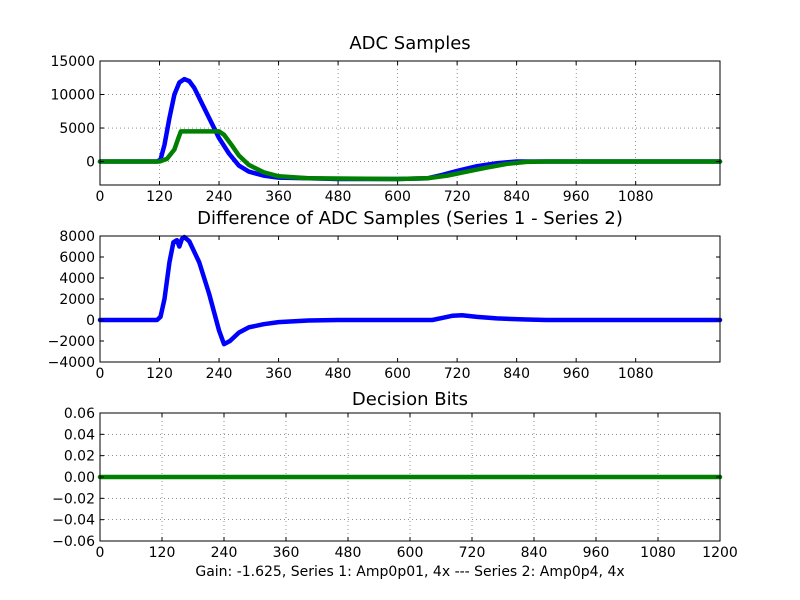 The image size is (800, 600). I want to click on difference-xtick-label: 600, so click(397, 374).